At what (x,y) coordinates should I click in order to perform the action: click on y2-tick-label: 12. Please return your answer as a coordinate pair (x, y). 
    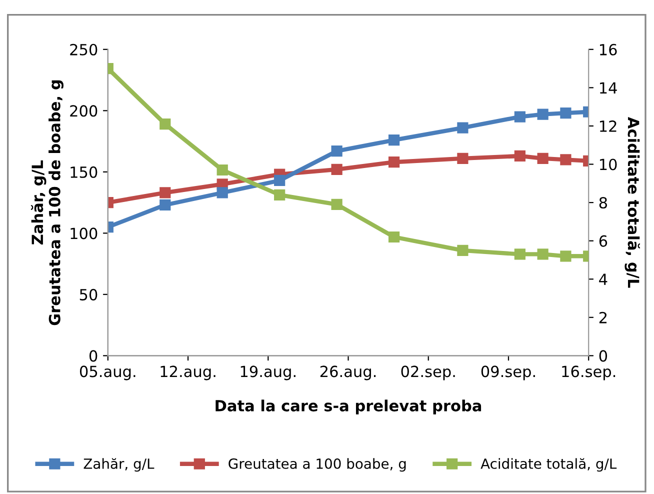
    Looking at the image, I should click on (608, 126).